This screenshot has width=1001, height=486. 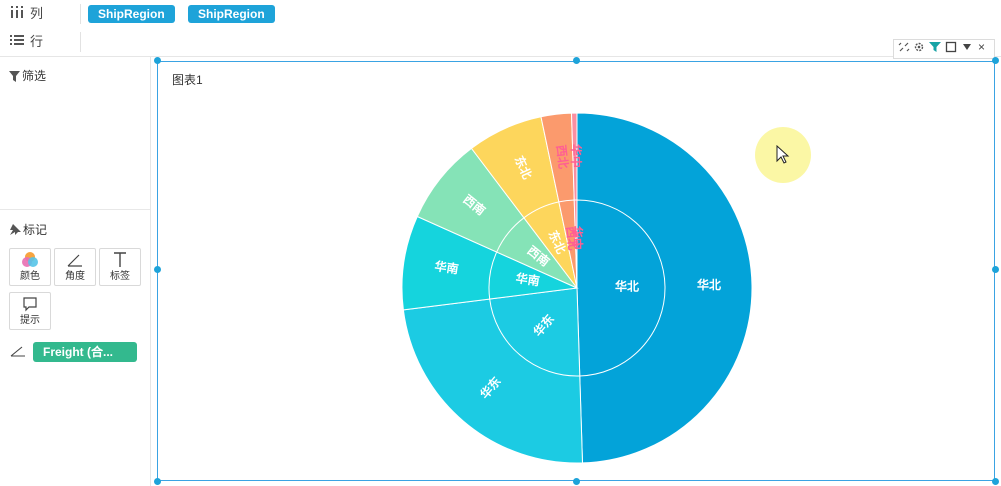 What do you see at coordinates (14, 76) in the screenshot?
I see `filter-icon` at bounding box center [14, 76].